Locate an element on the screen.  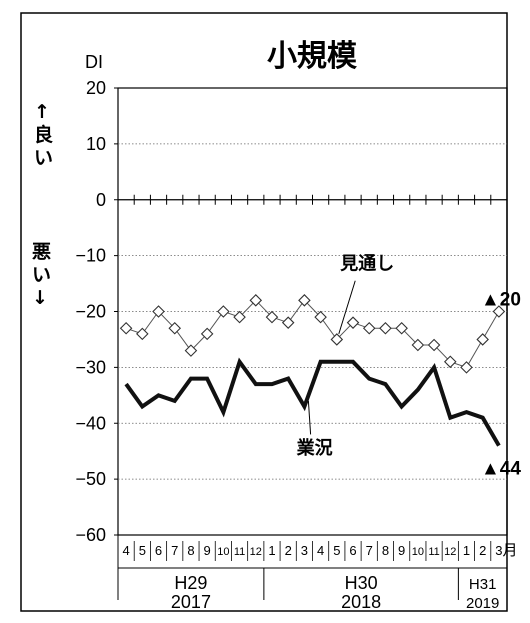
x-year-label: 2018 is located at coordinates (361, 602).